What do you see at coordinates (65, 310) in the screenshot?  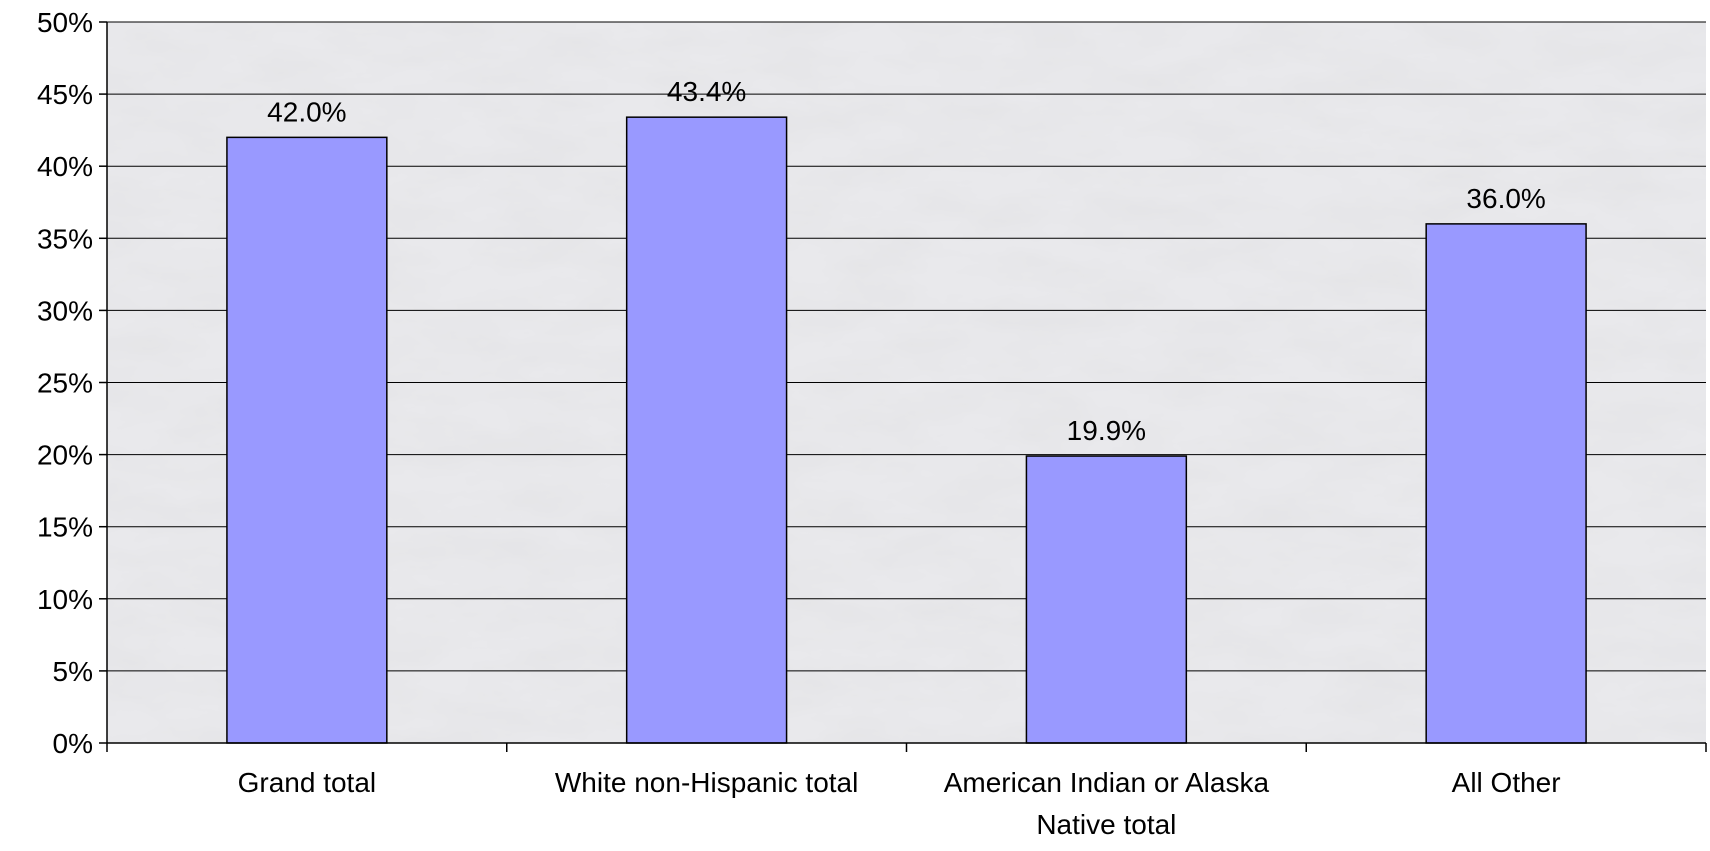 I see `y-tick-label: 30%` at bounding box center [65, 310].